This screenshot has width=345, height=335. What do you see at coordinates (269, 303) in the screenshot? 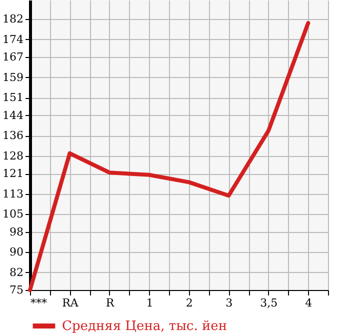
I see `x-tick-label: 3,5` at bounding box center [269, 303].